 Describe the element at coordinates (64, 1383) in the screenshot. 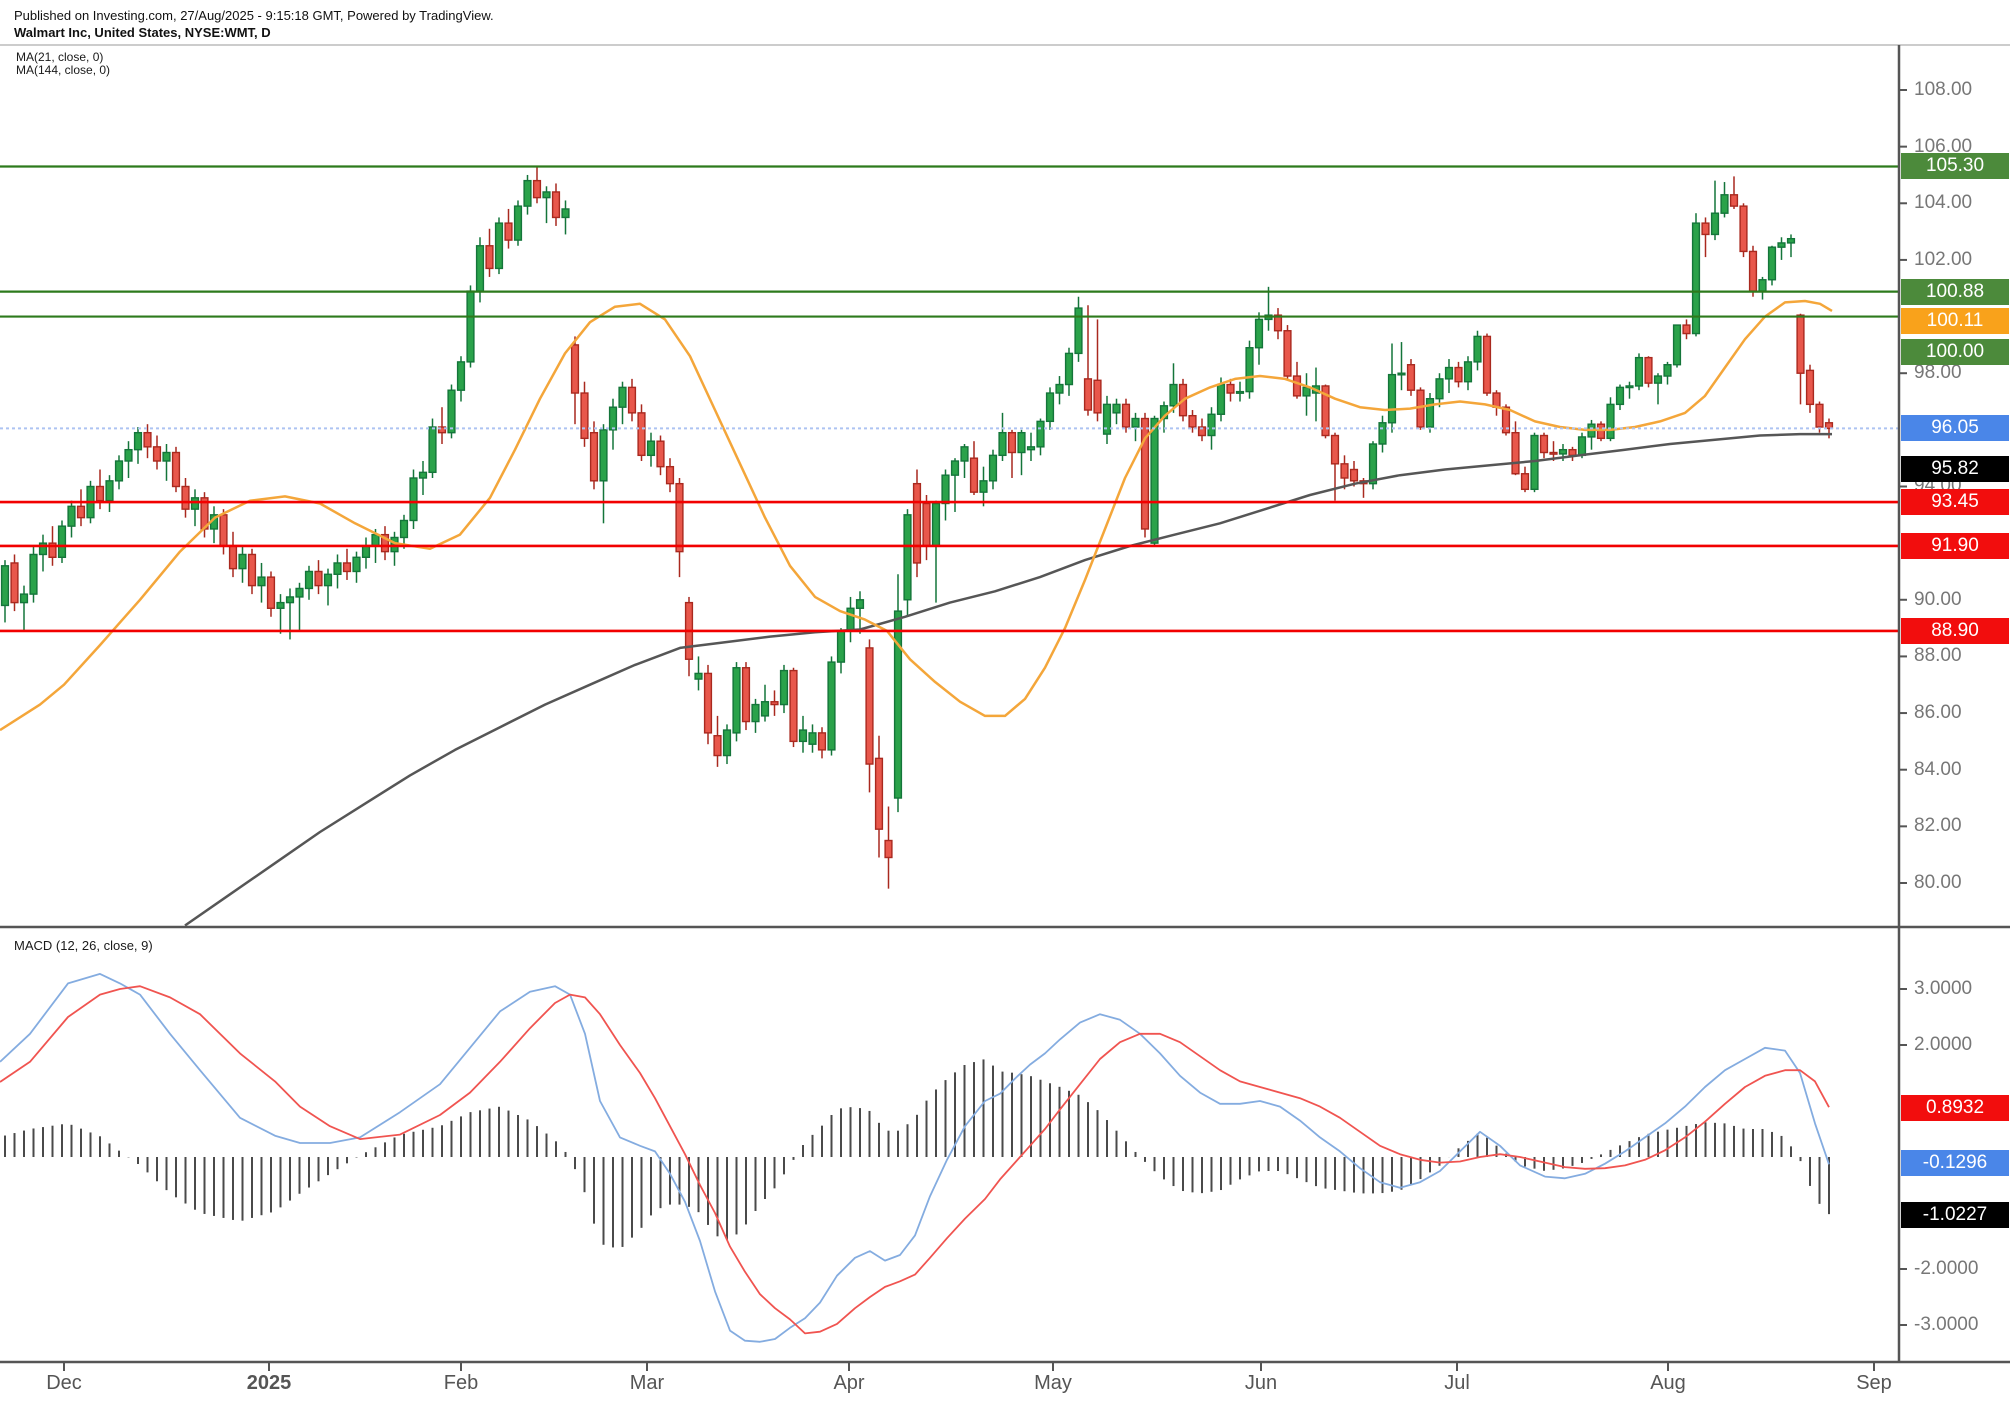

I see `time-axis-month: Dec` at that location.